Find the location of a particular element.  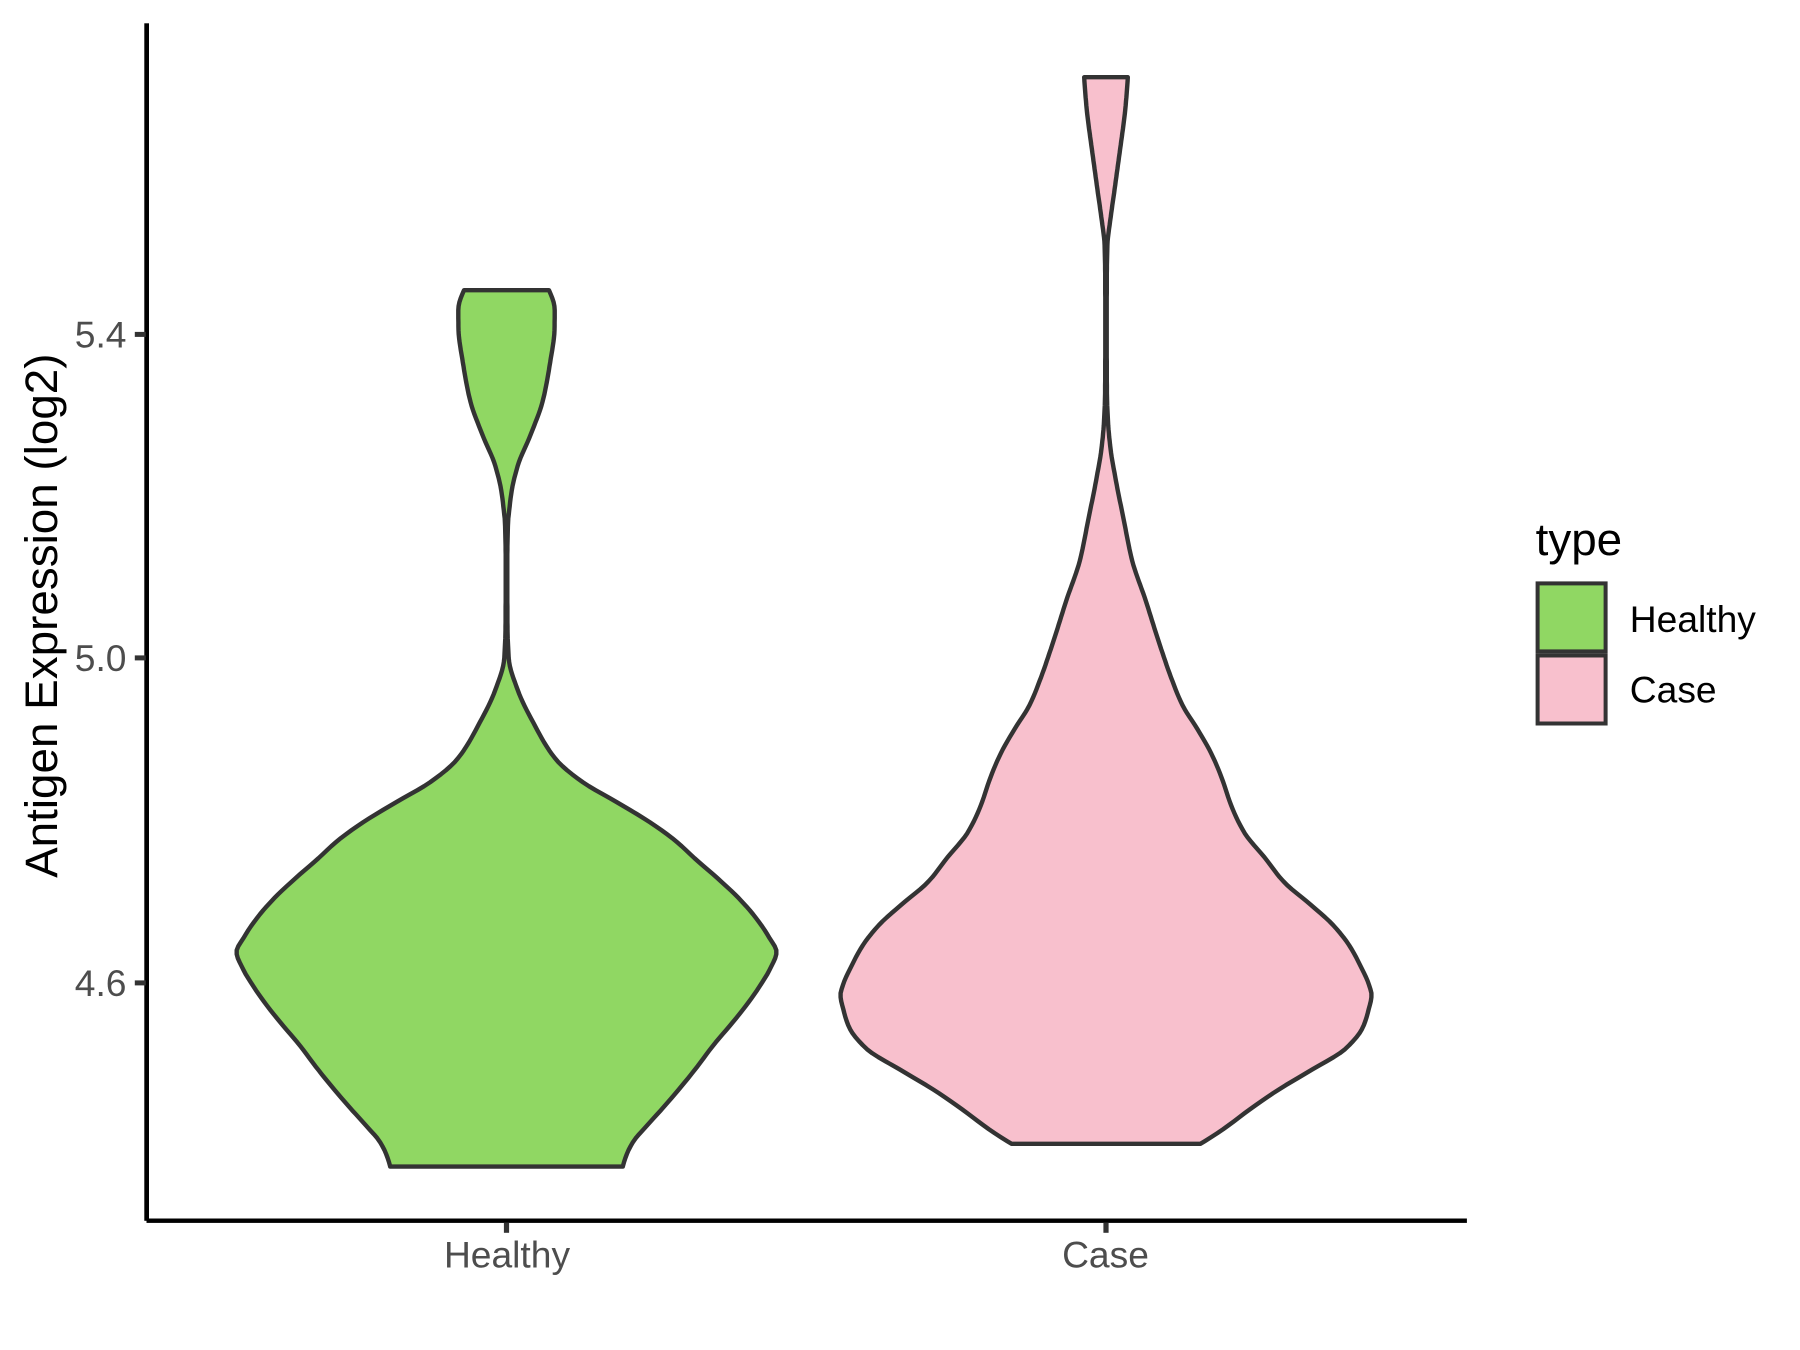

svg-text: type is located at coordinates (1579, 539).